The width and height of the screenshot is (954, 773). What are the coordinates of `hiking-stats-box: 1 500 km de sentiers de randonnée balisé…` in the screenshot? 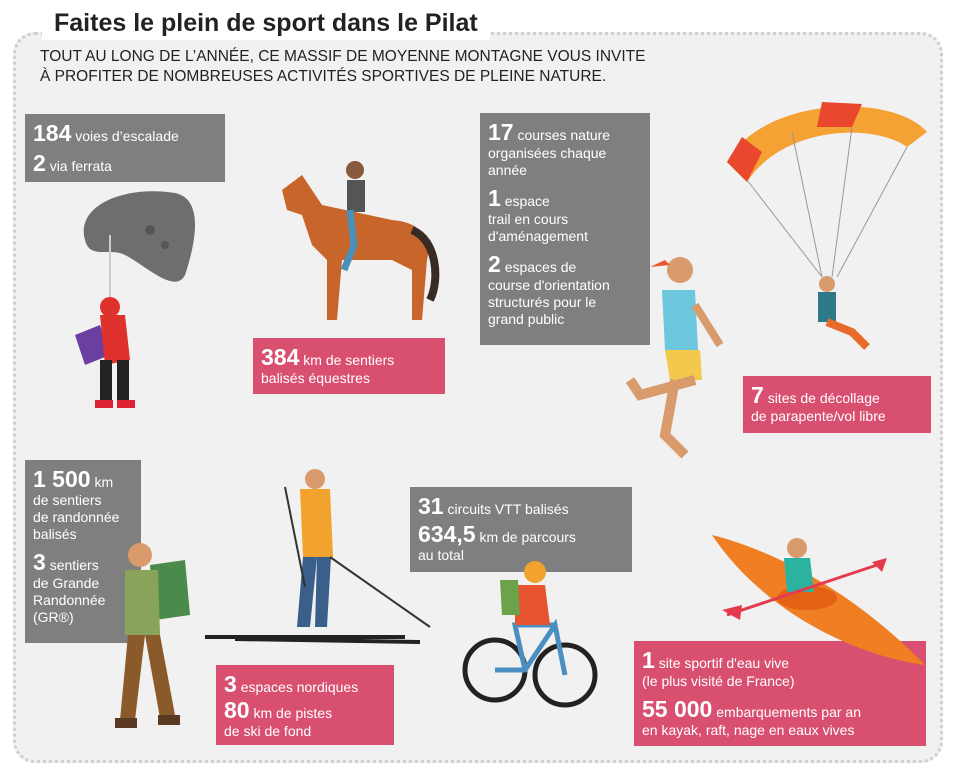 It's located at (83, 551).